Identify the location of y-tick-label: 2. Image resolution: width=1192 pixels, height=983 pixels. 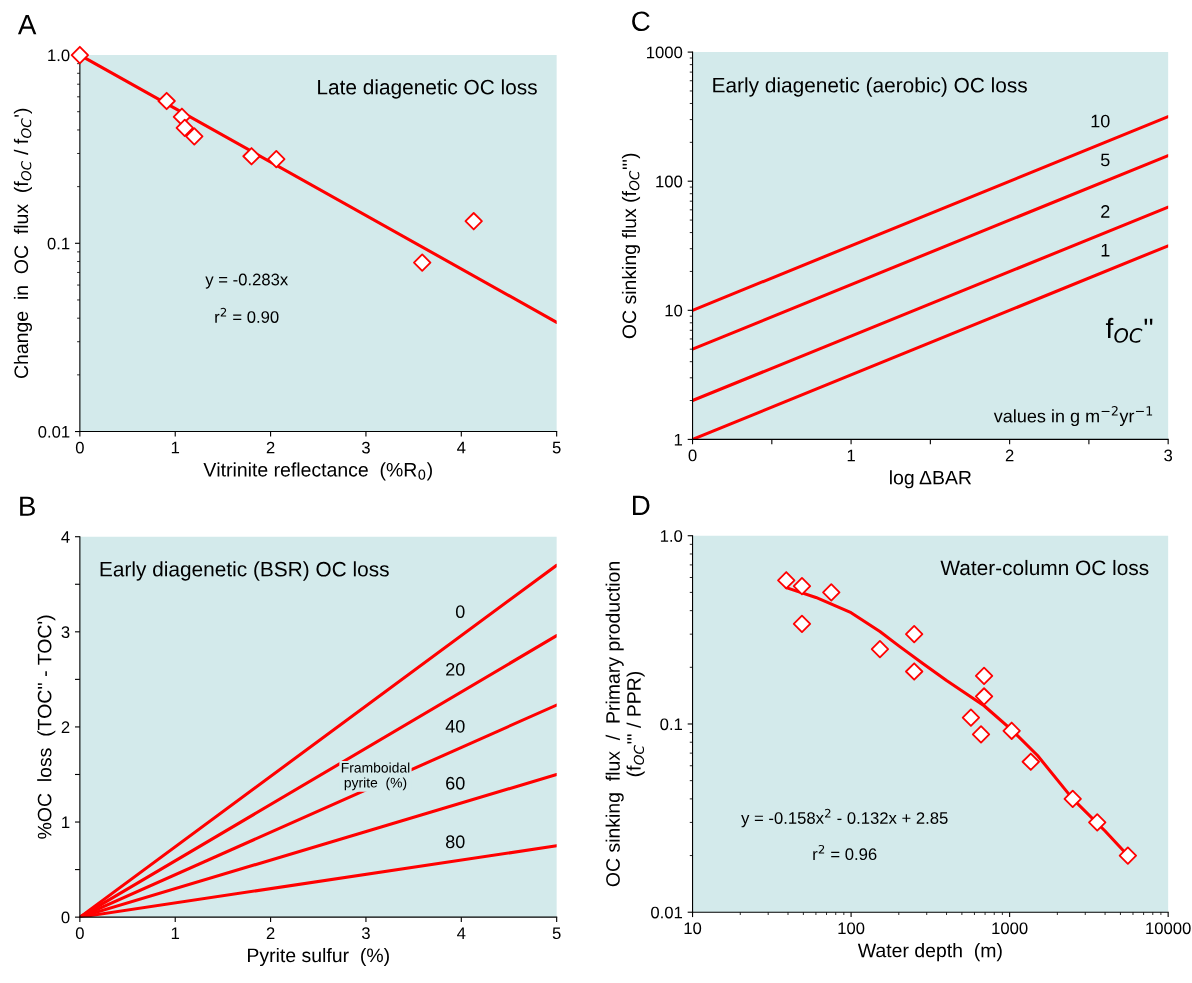
(65, 727).